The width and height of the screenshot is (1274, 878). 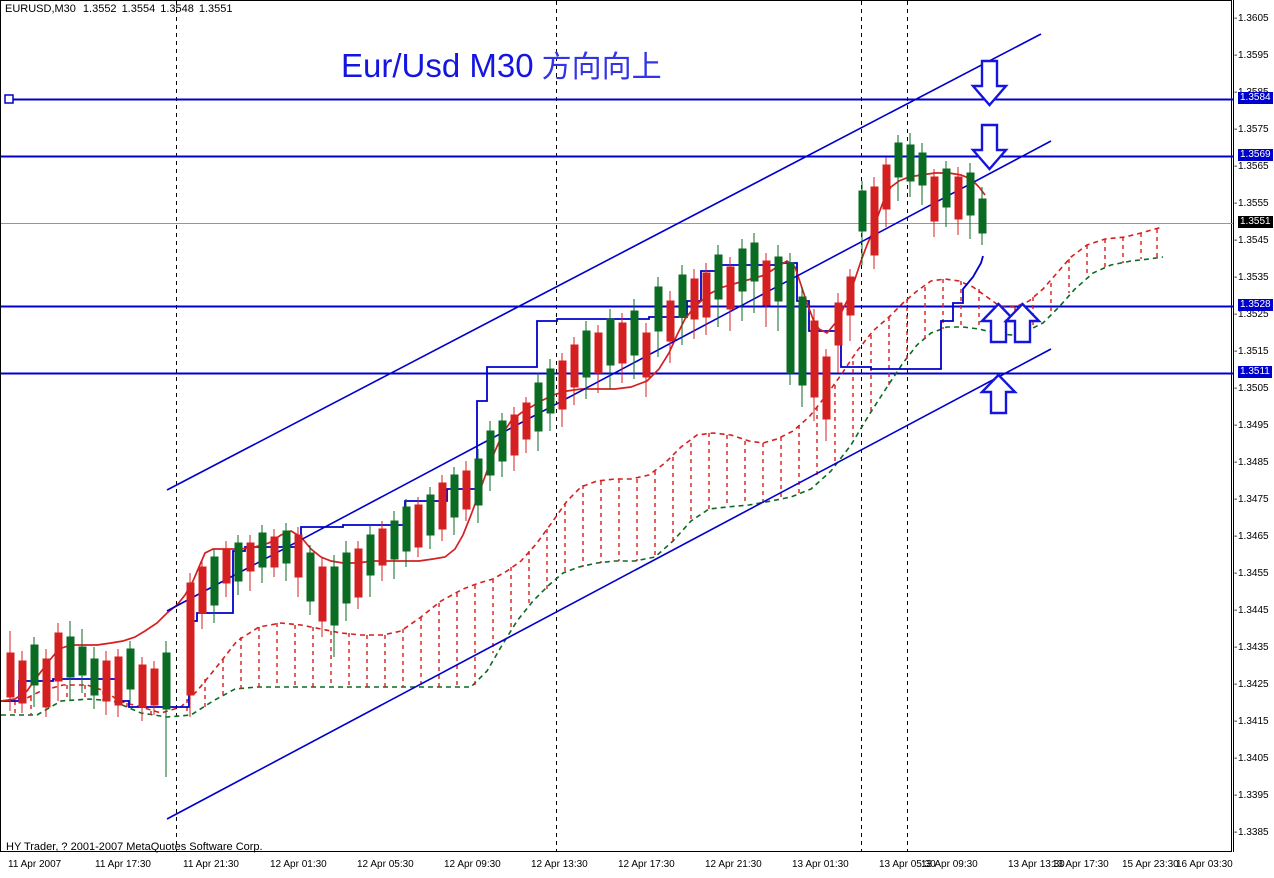 I want to click on price-tick: ‐1.3575, so click(x=1251, y=129).